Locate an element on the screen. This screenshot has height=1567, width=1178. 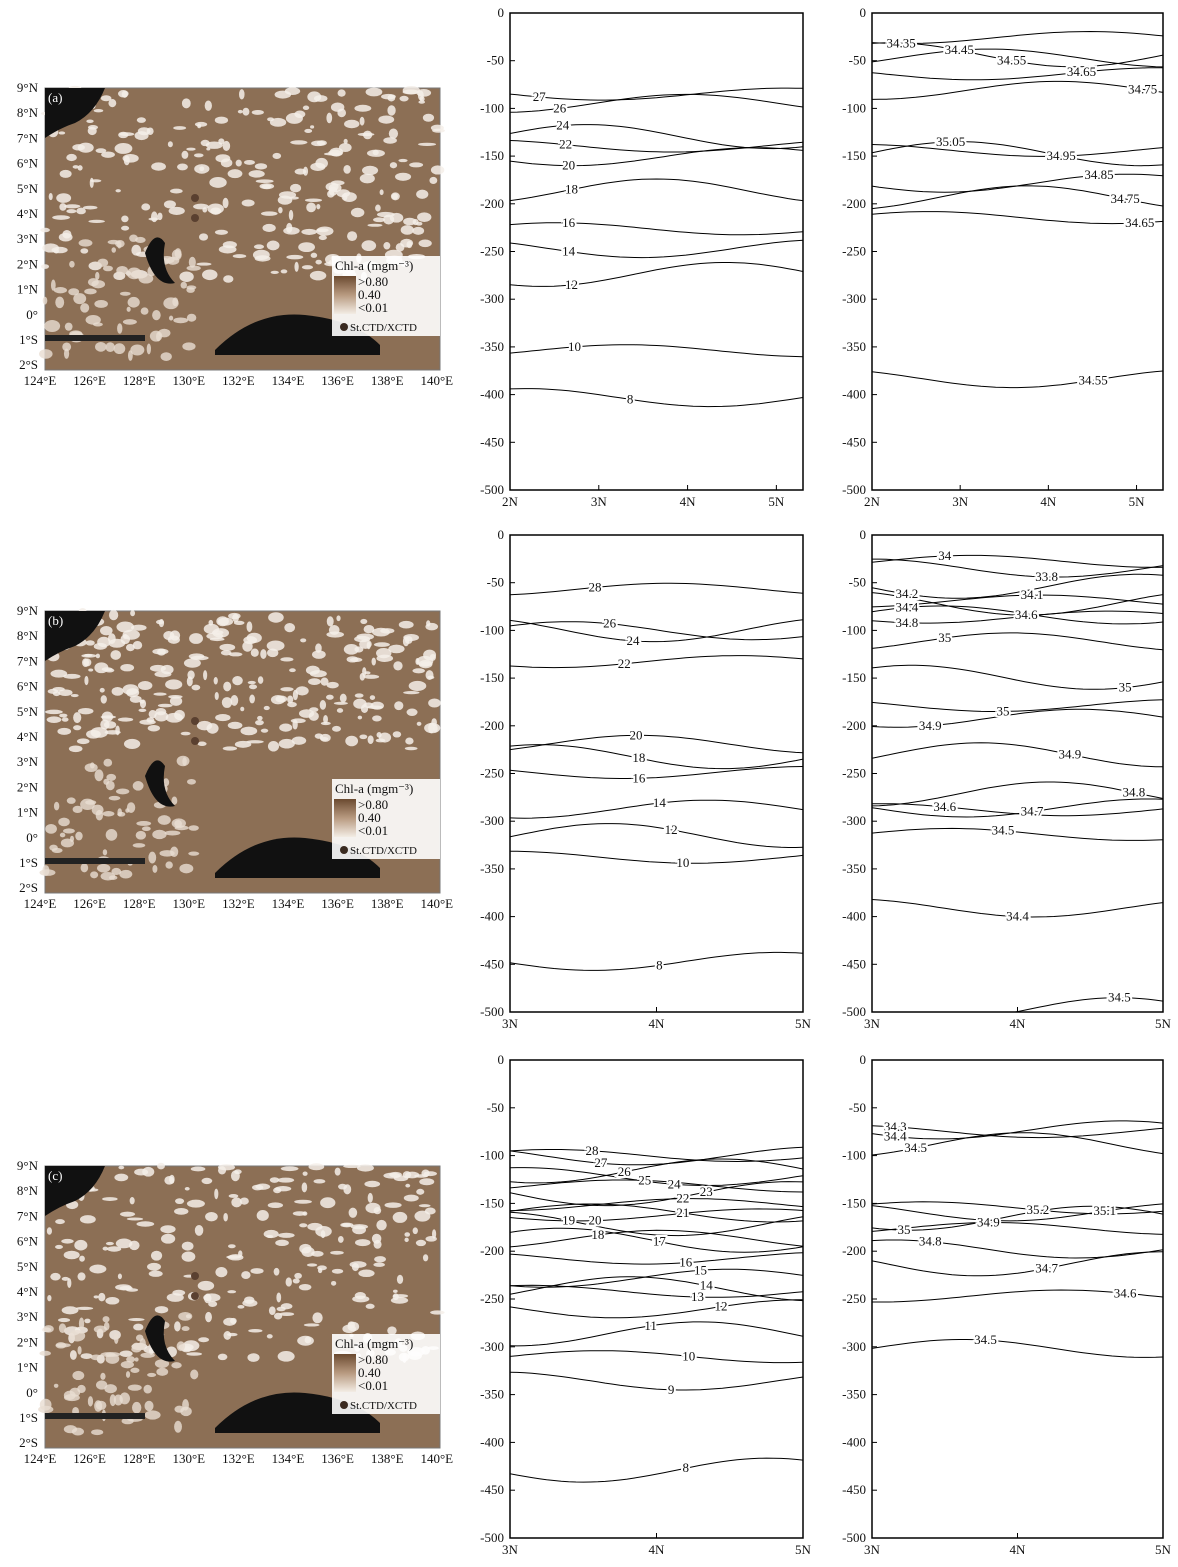
lat-tick-label: 5°N is located at coordinates (28, 711).